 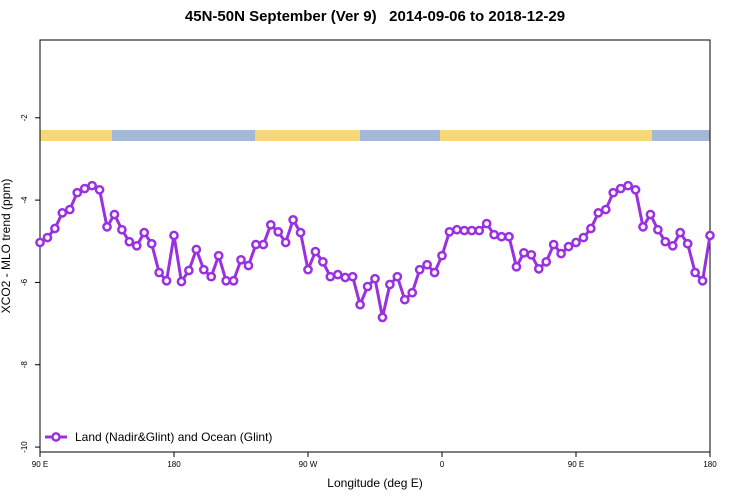 What do you see at coordinates (24, 200) in the screenshot?
I see `y-tick-label: -4` at bounding box center [24, 200].